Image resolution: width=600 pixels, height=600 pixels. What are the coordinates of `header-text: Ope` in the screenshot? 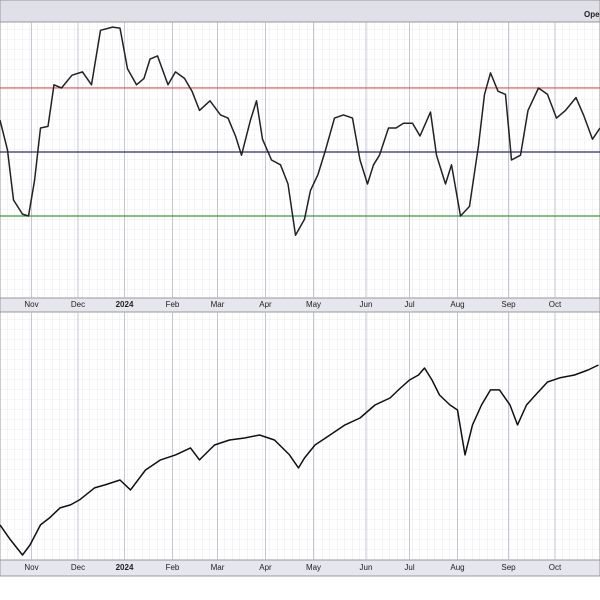 It's located at (592, 14).